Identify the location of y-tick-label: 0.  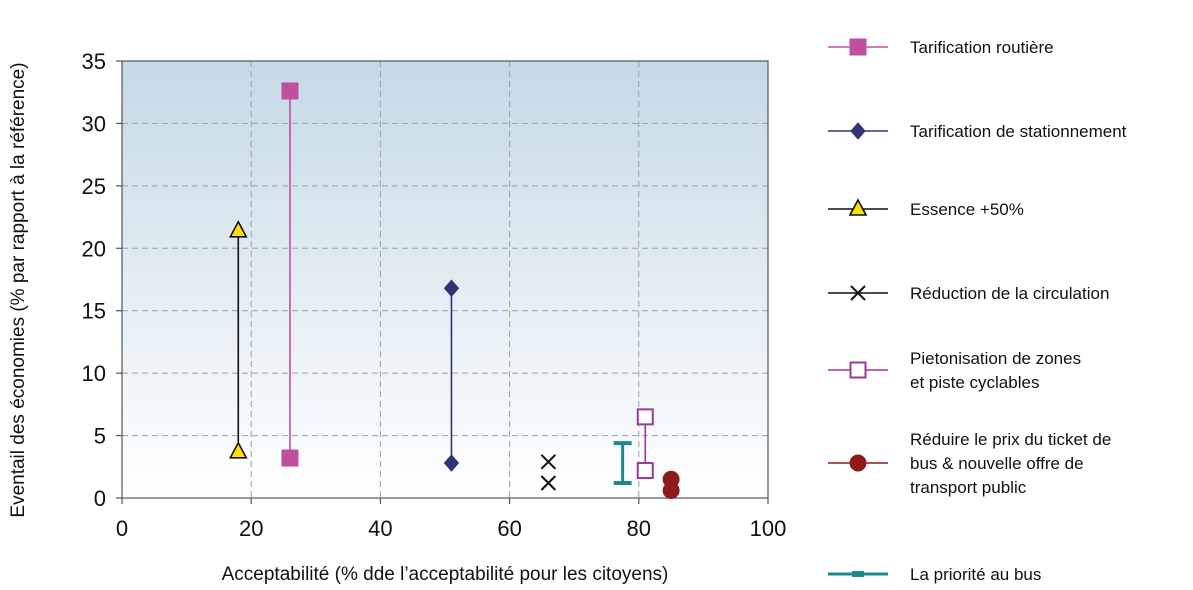
(100, 498).